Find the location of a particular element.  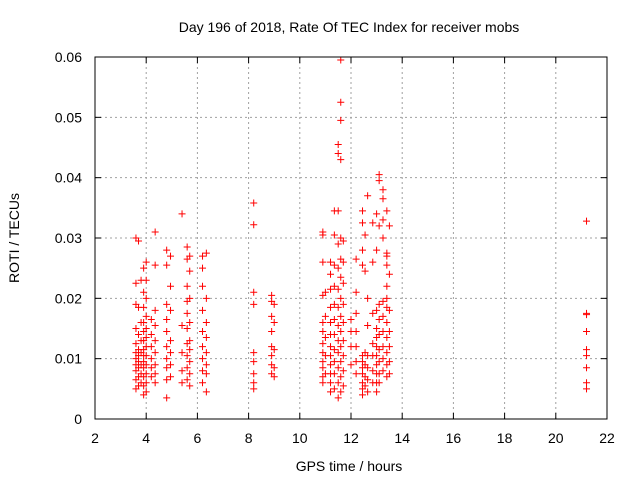

y-tick-label: 0.03 is located at coordinates (68, 238).